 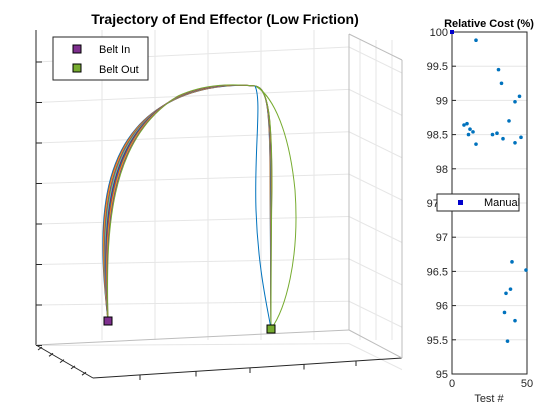 I want to click on legend-manual-label: Manual, so click(x=502, y=203).